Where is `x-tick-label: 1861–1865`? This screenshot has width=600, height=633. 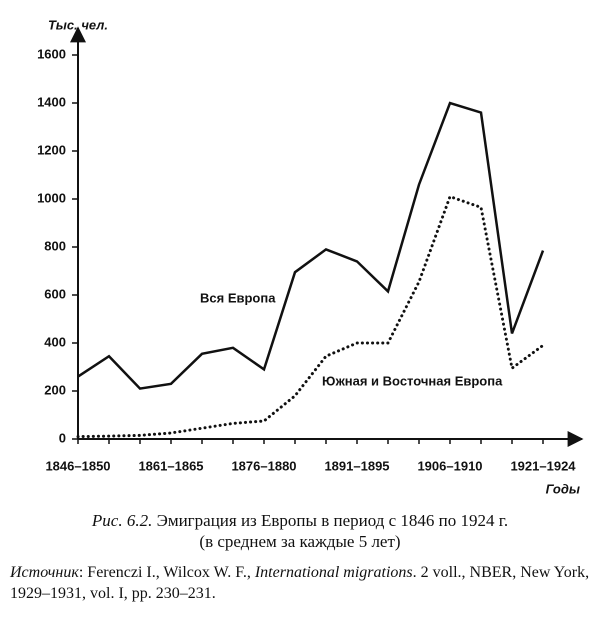 x-tick-label: 1861–1865 is located at coordinates (170, 465).